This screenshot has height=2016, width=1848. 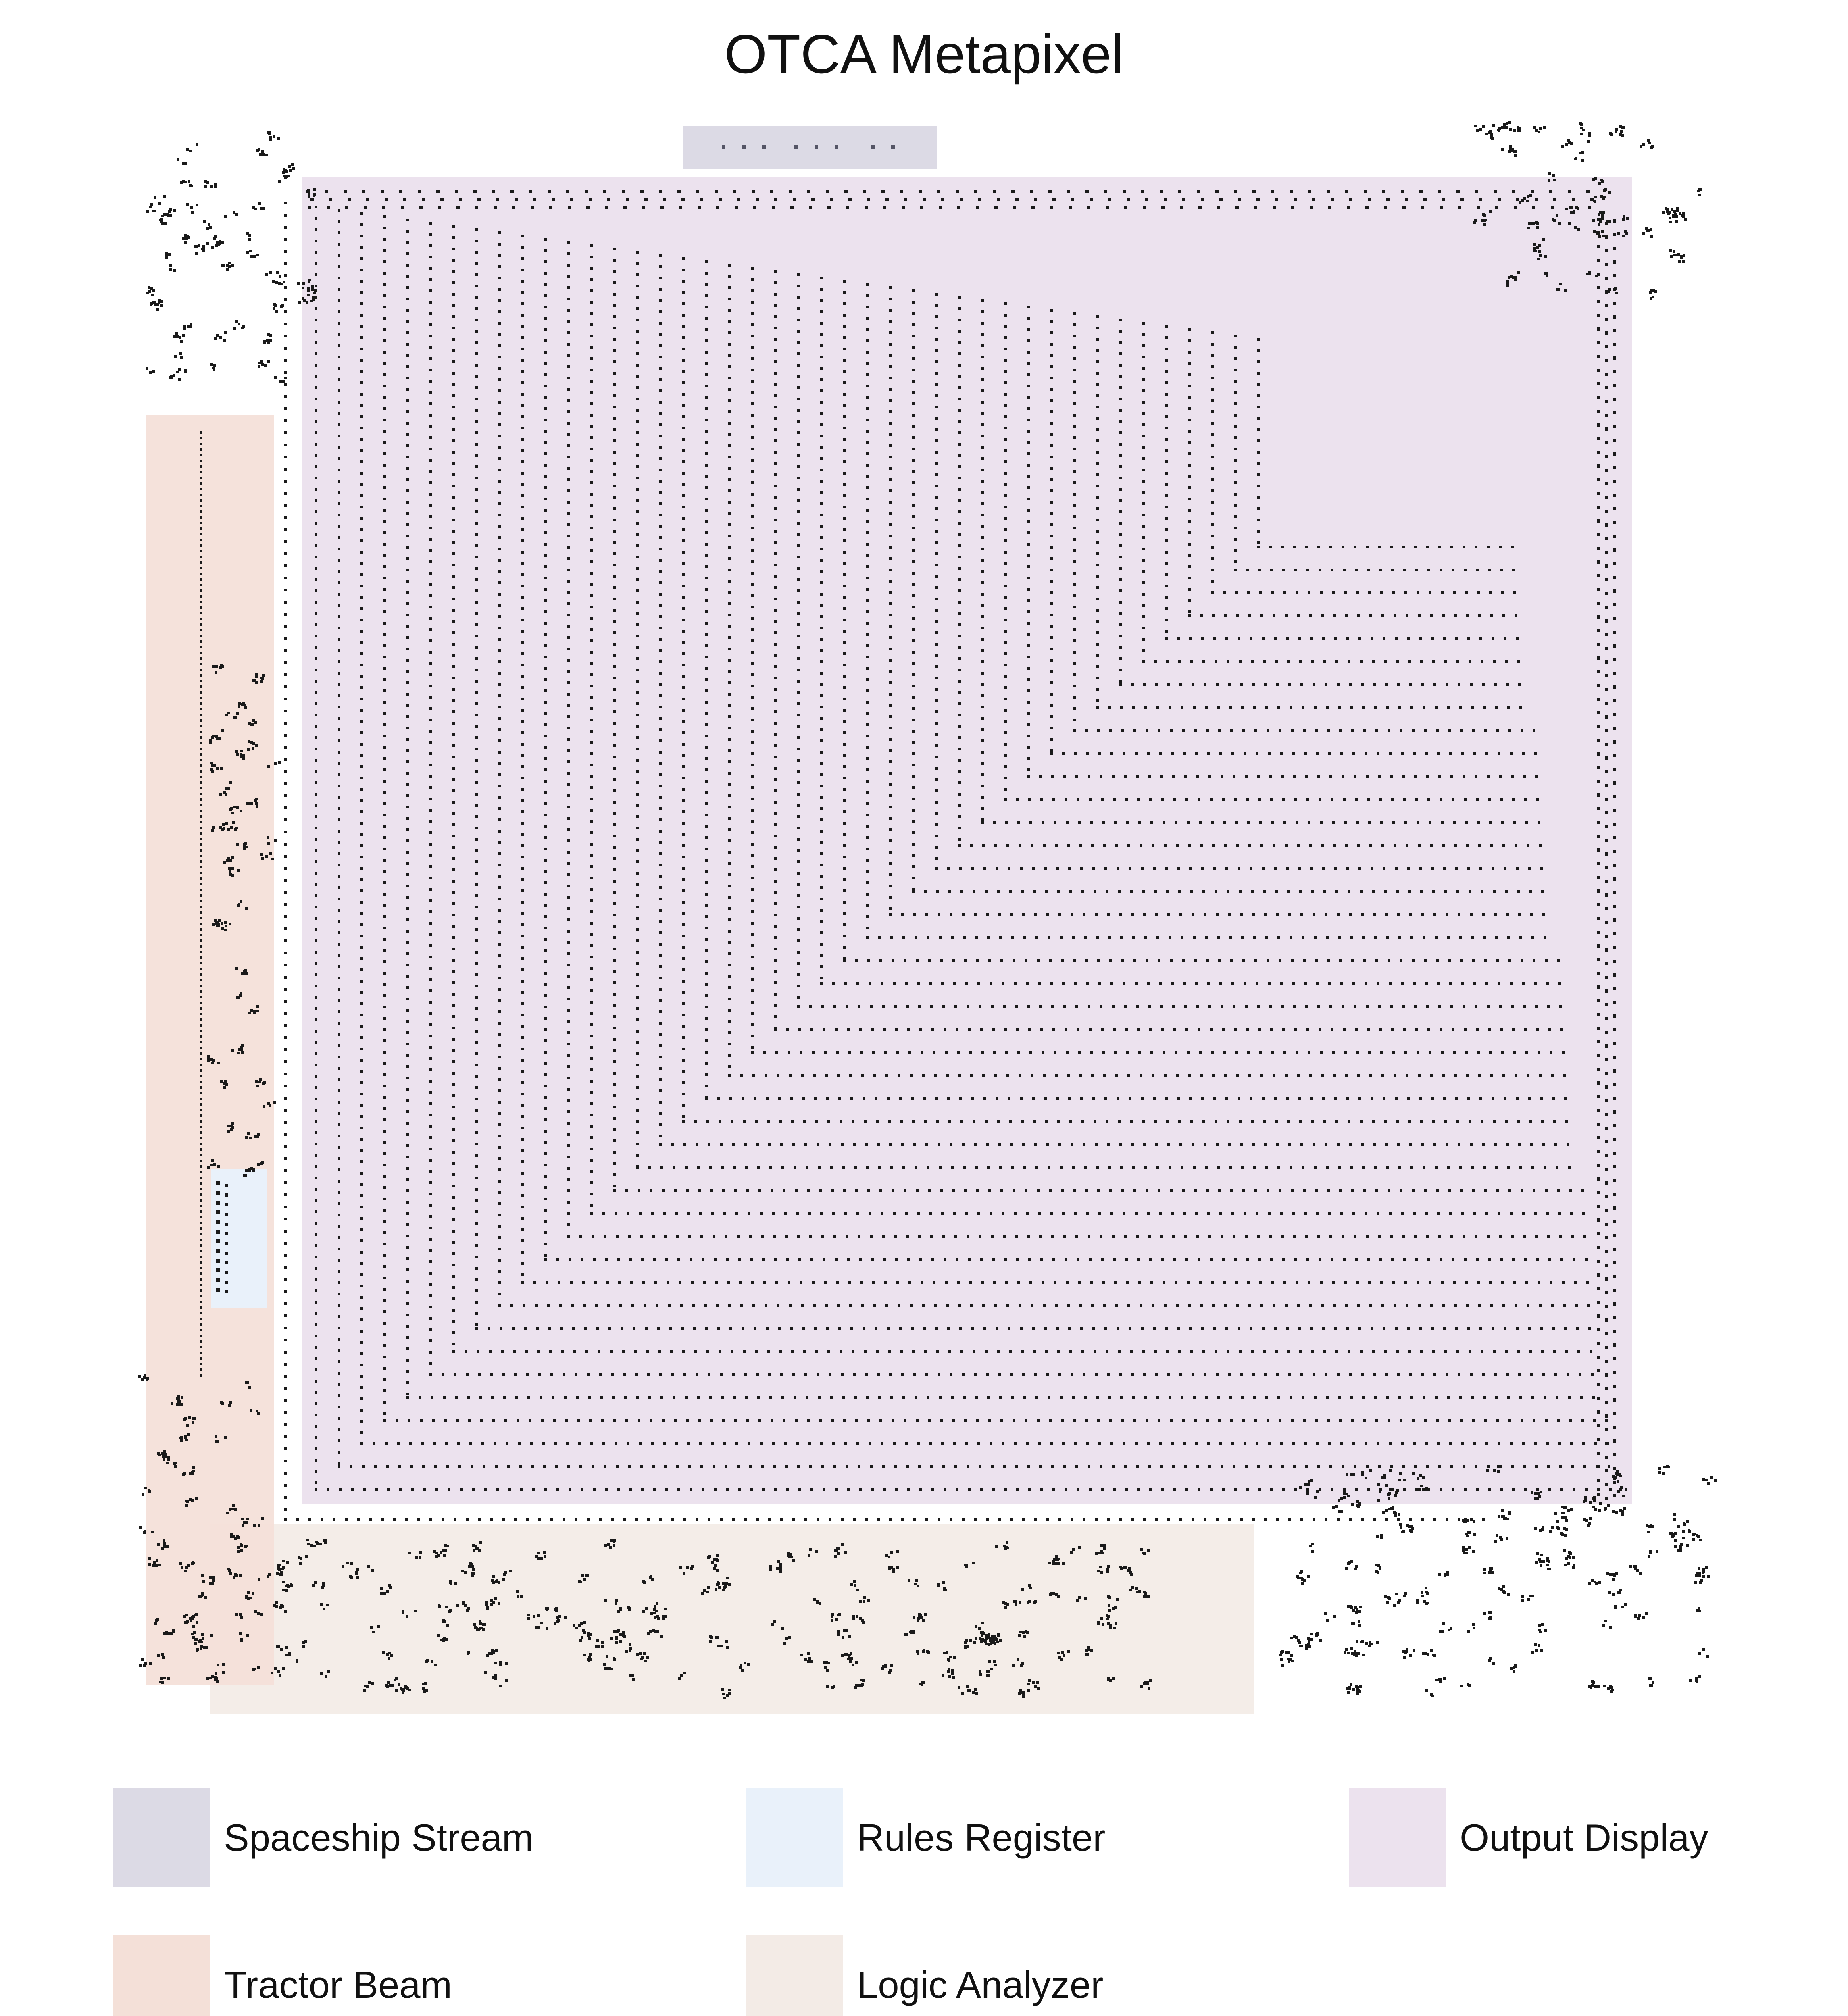 I want to click on legend-label-tractor-beam: Tractor Beam, so click(x=338, y=1985).